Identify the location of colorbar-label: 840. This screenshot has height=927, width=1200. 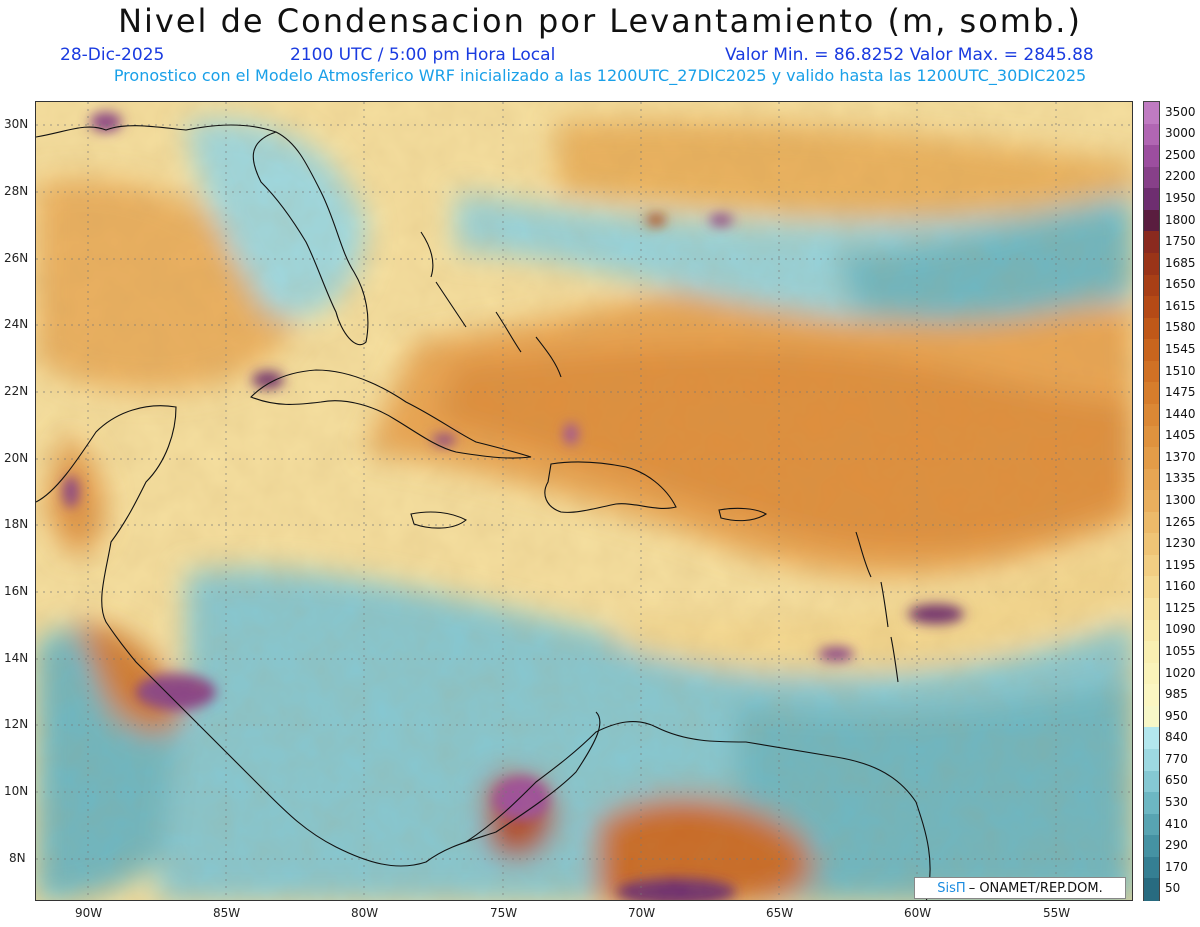
(1176, 737).